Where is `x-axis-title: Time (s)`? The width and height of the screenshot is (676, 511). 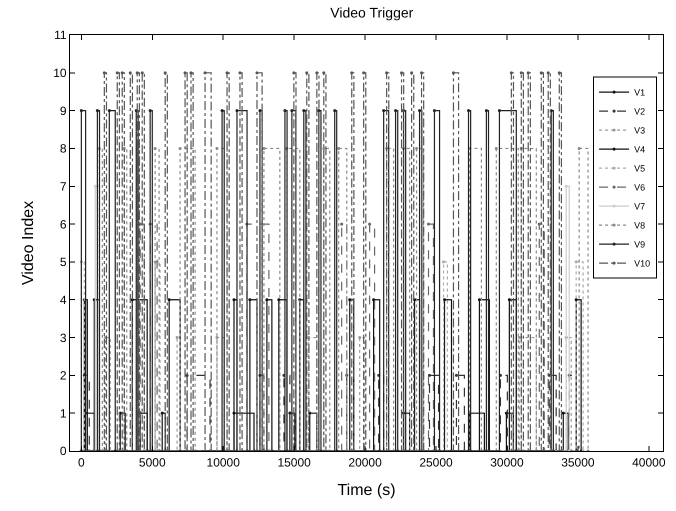
x-axis-title: Time (s) is located at coordinates (366, 491).